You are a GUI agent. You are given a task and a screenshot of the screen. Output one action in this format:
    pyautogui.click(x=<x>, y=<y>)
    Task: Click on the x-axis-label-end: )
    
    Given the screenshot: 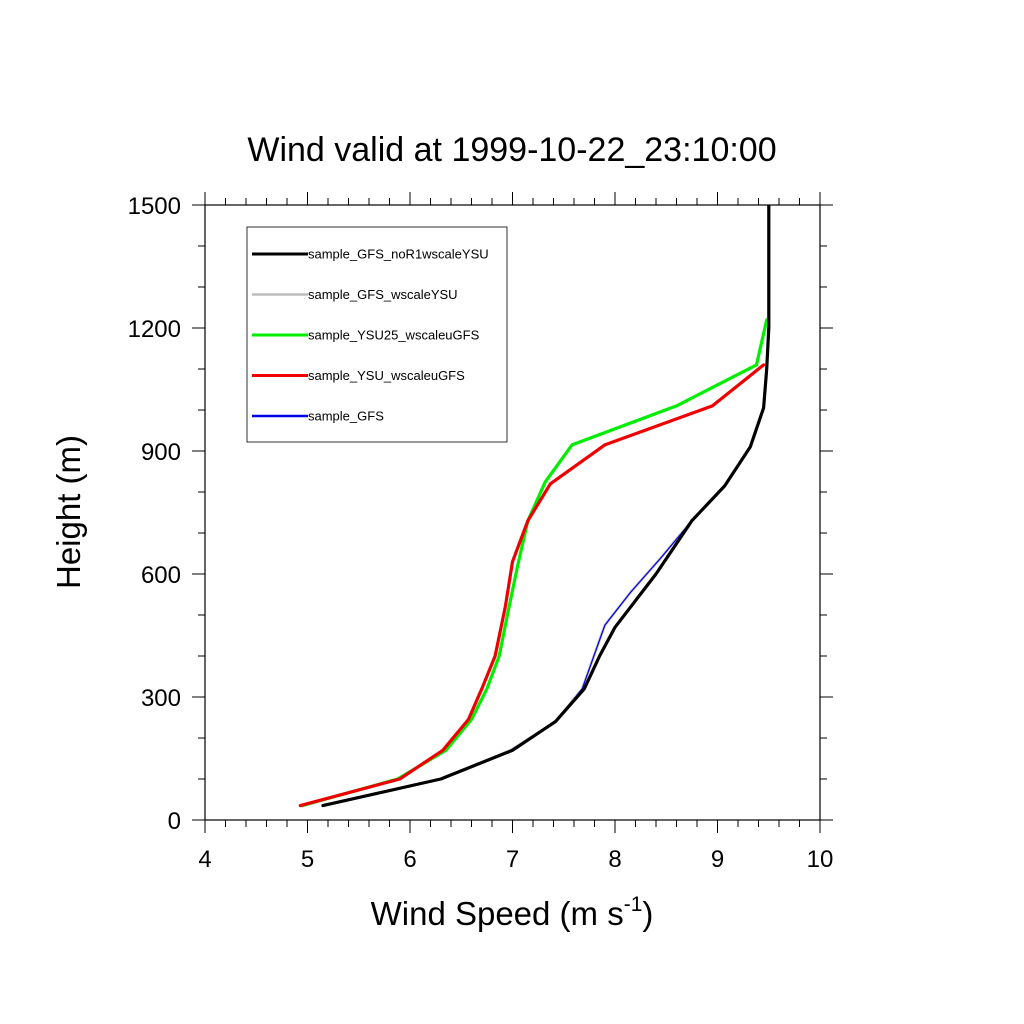 What is the action you would take?
    pyautogui.click(x=647, y=913)
    